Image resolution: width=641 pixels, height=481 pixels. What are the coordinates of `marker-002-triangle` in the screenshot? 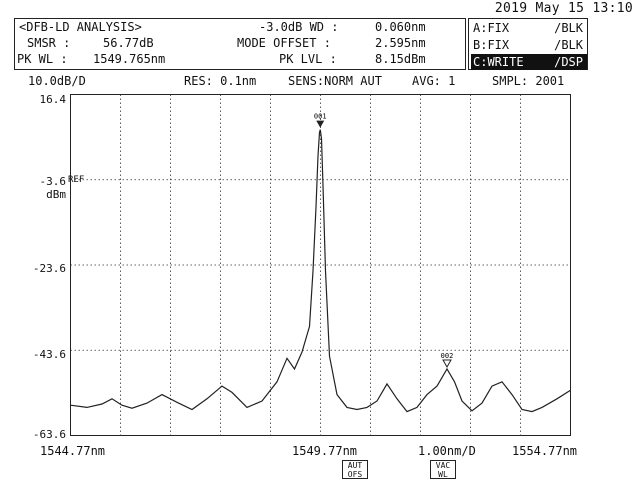 It's located at (447, 364).